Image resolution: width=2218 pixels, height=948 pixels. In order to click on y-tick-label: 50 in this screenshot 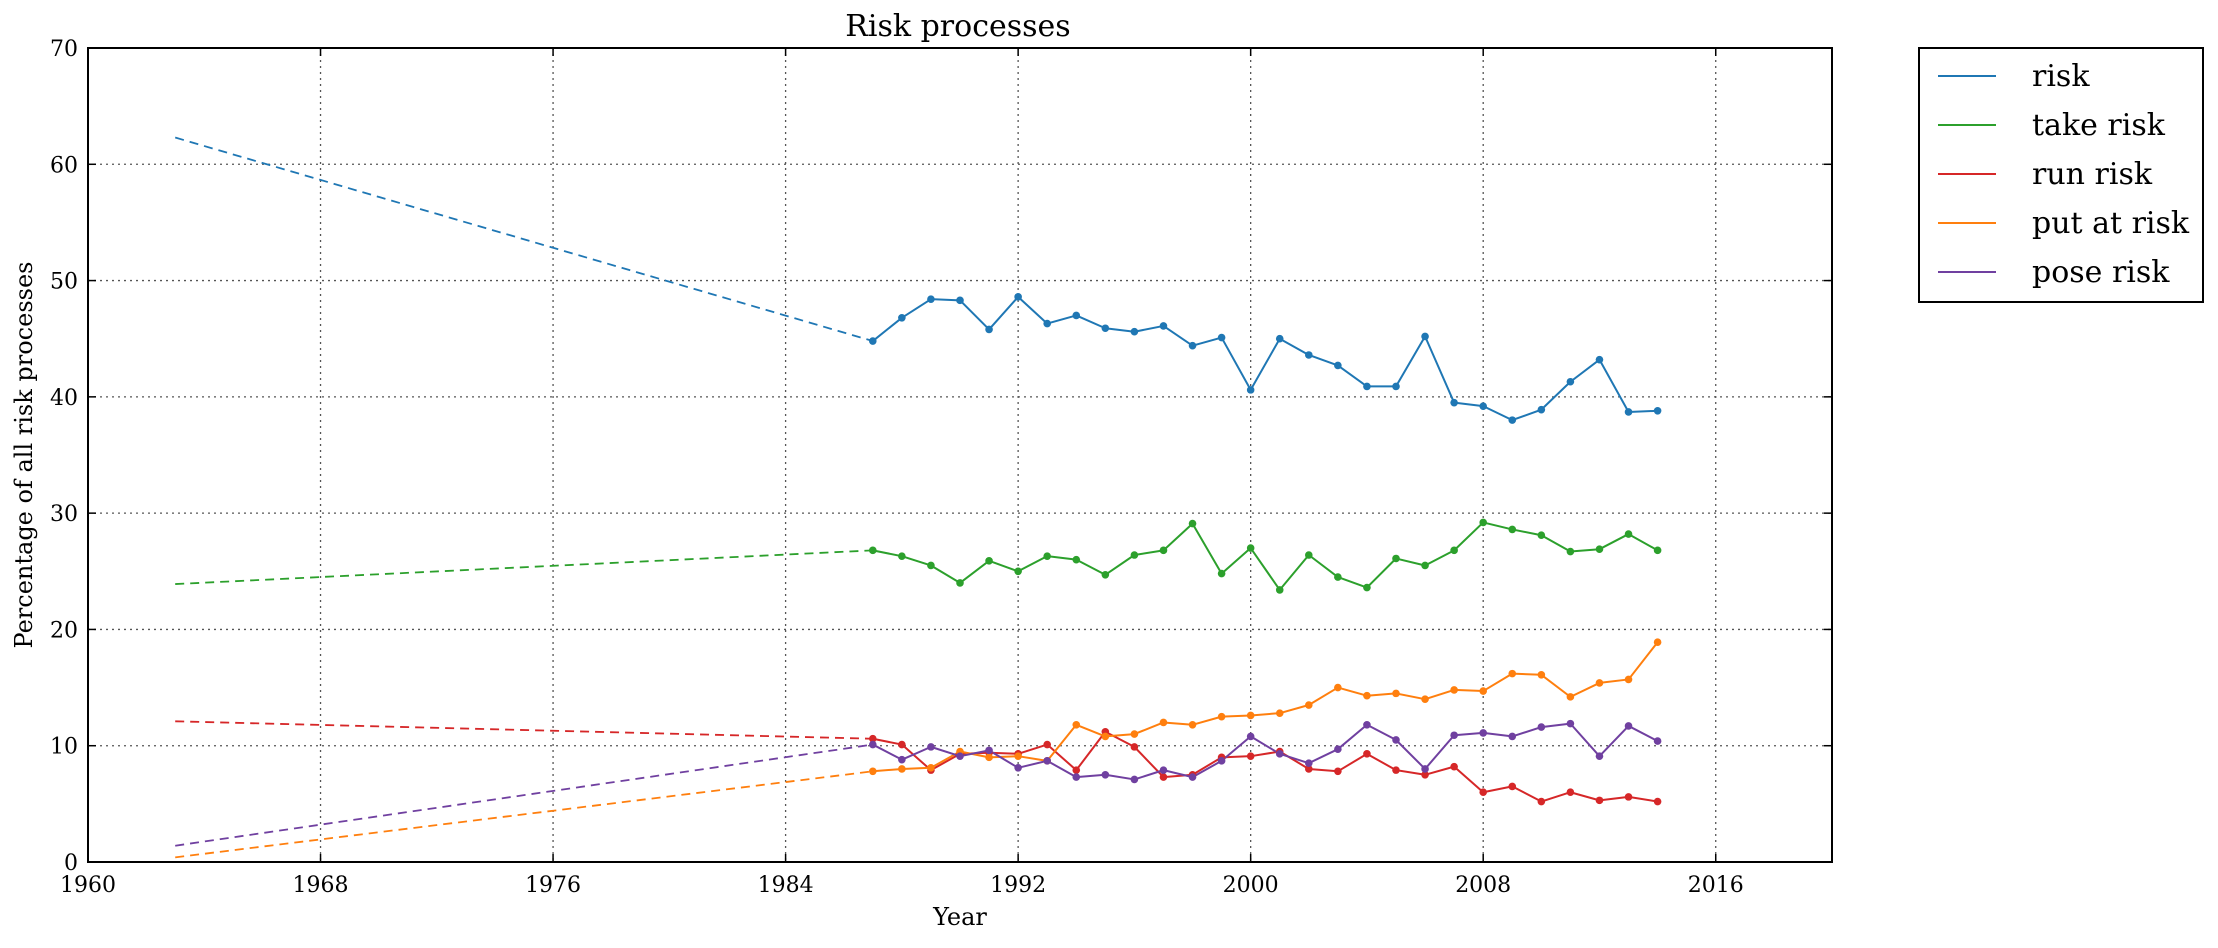, I will do `click(64, 282)`.